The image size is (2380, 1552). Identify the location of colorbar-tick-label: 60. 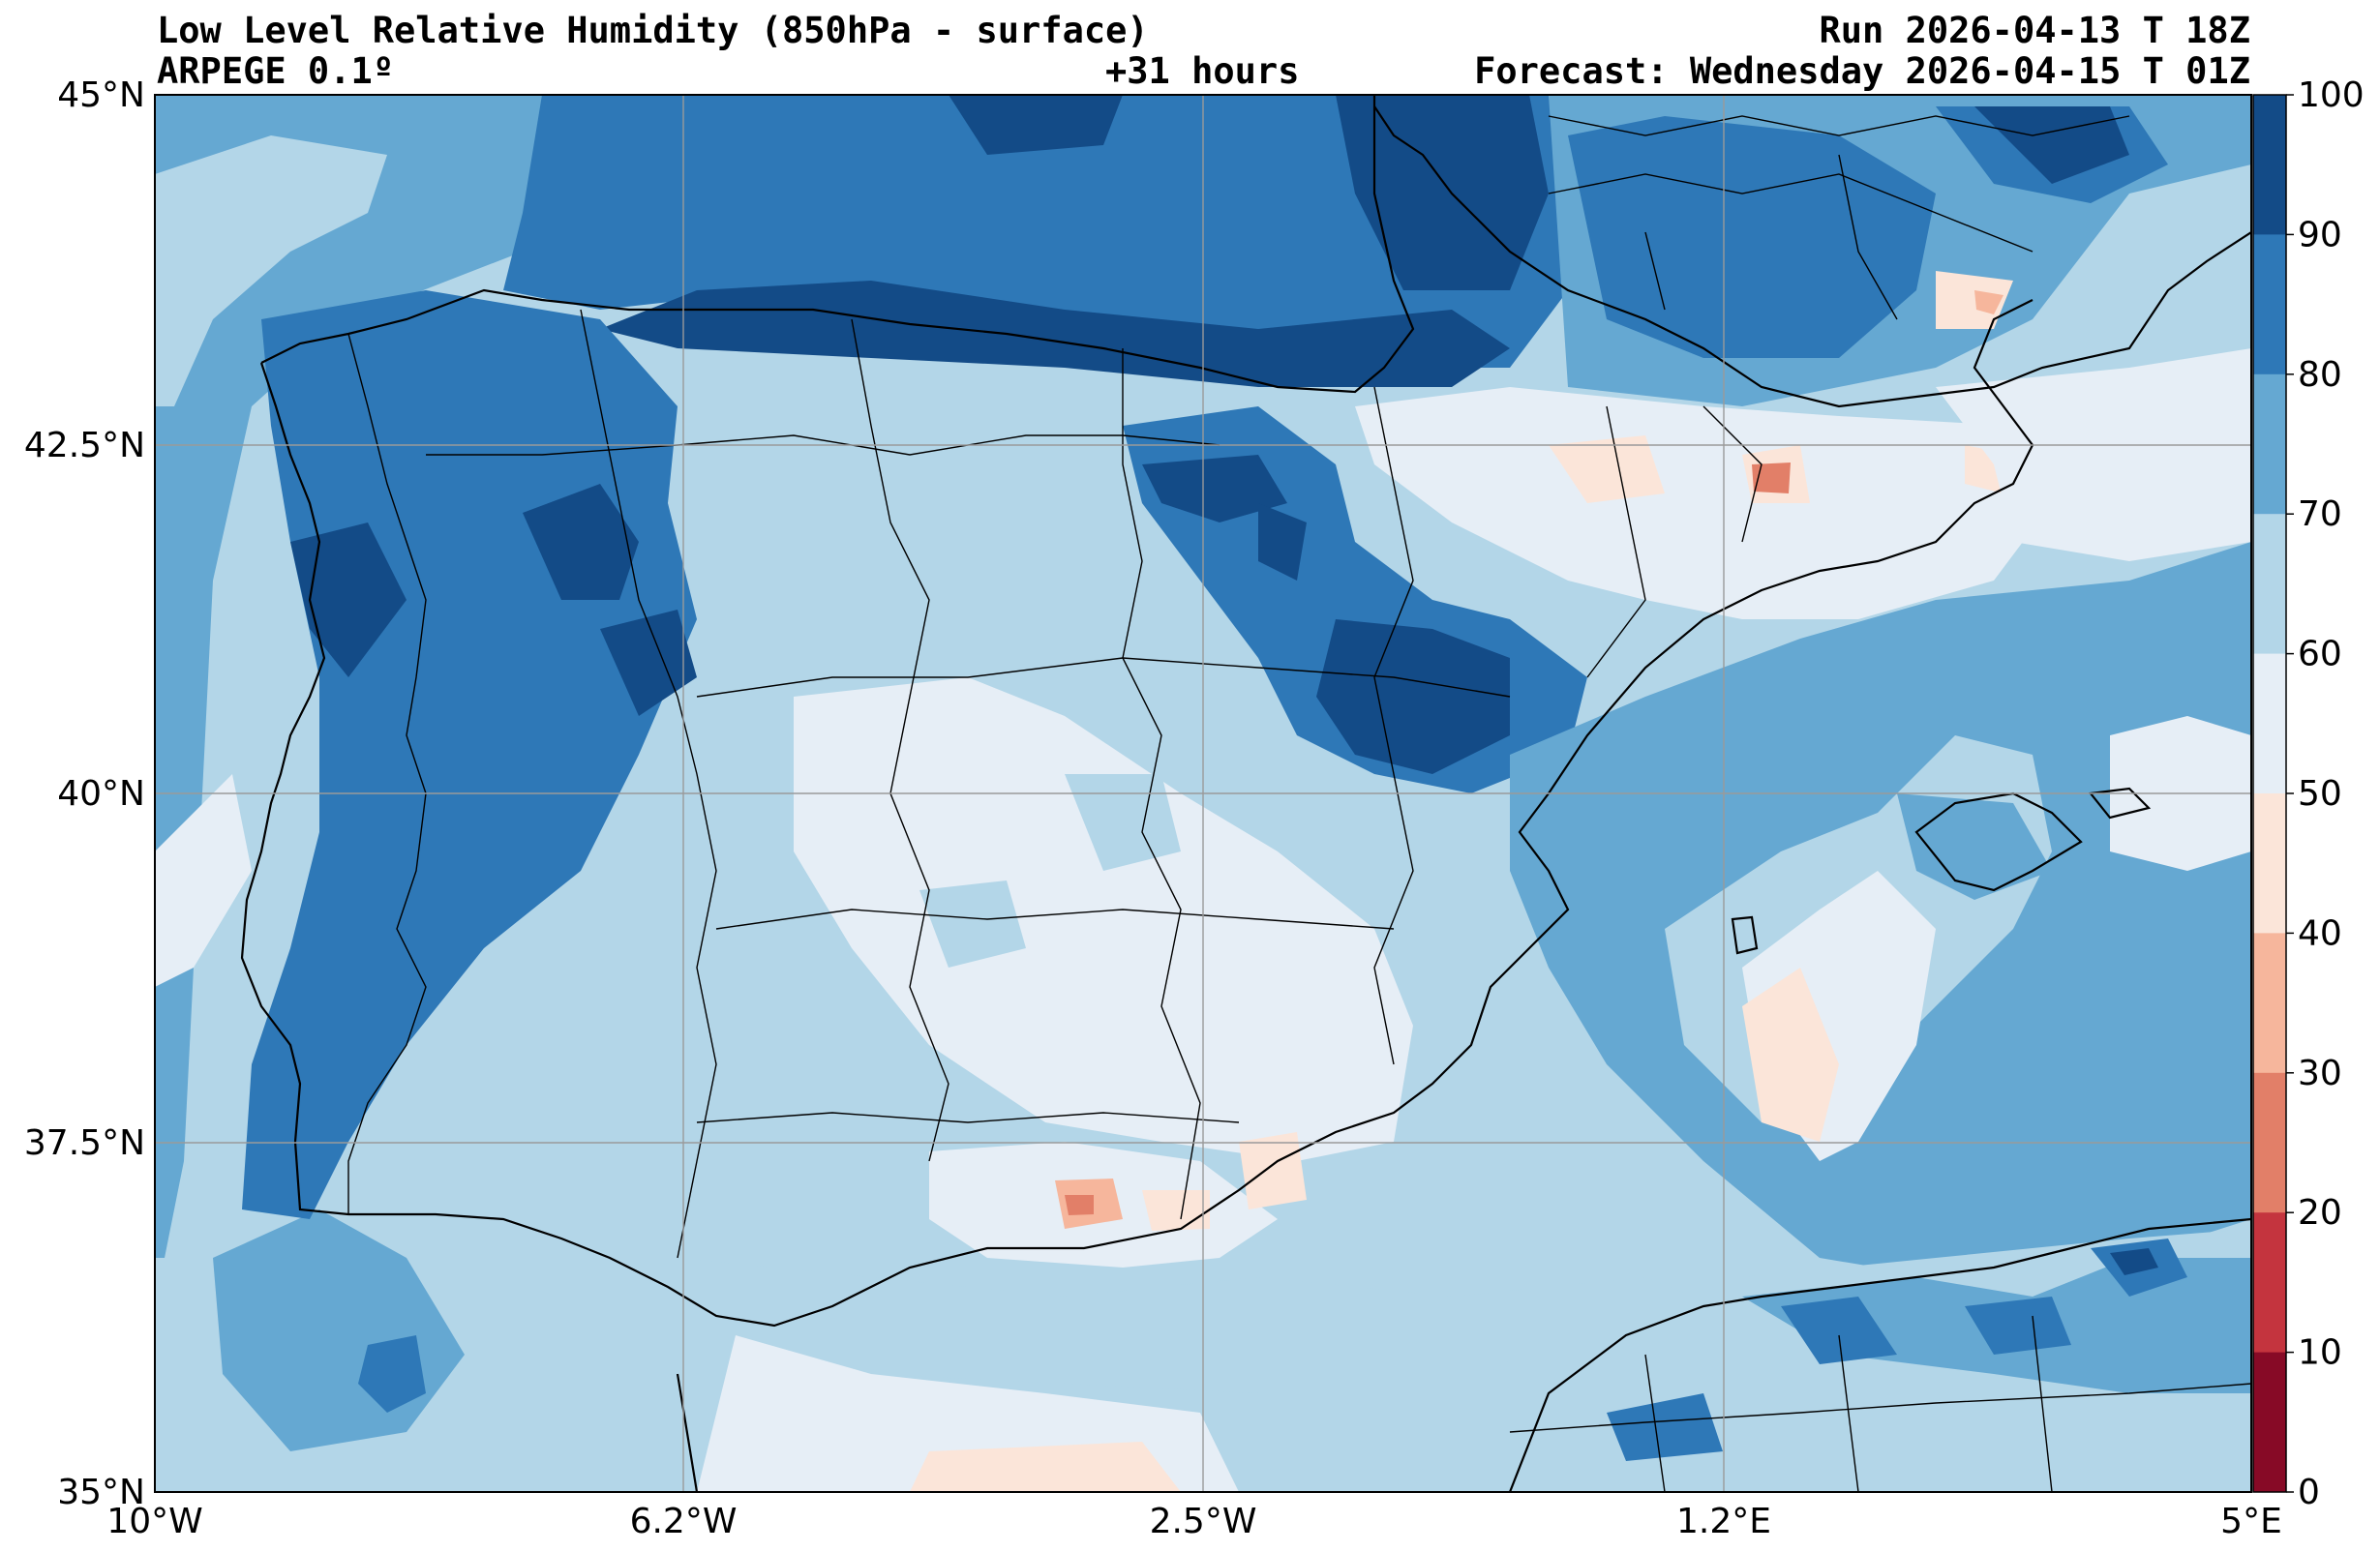
(2320, 655).